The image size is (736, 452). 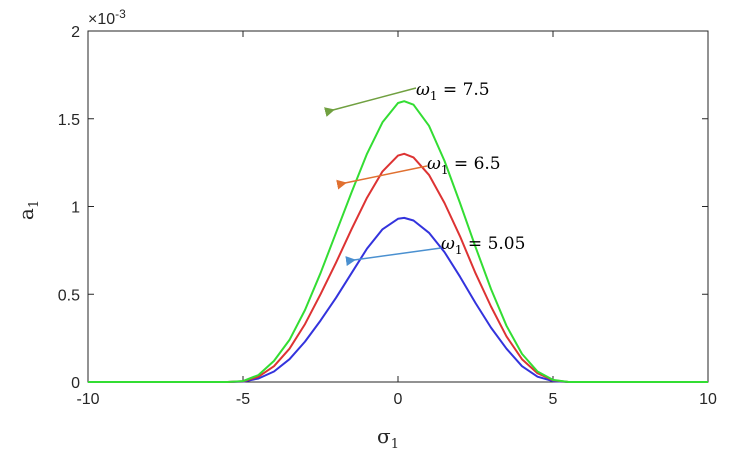 I want to click on y-tick-label: 0, so click(x=75, y=383).